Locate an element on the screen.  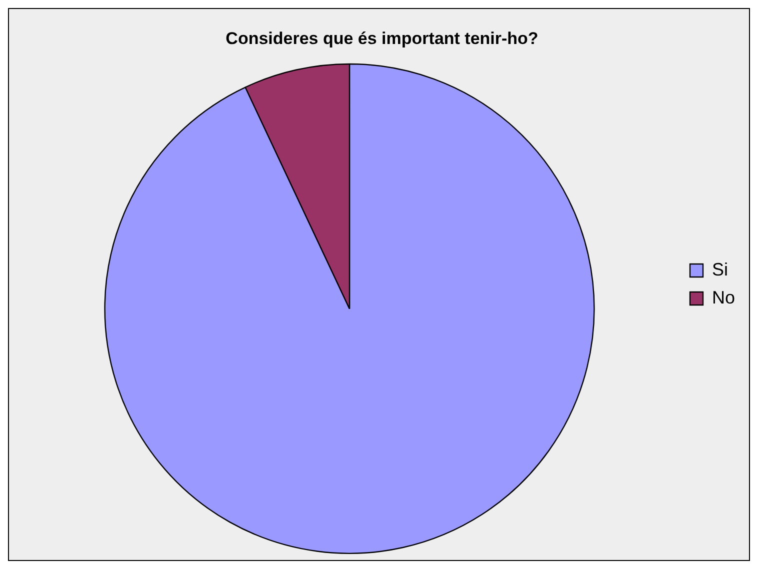
legend-label: Si is located at coordinates (720, 269).